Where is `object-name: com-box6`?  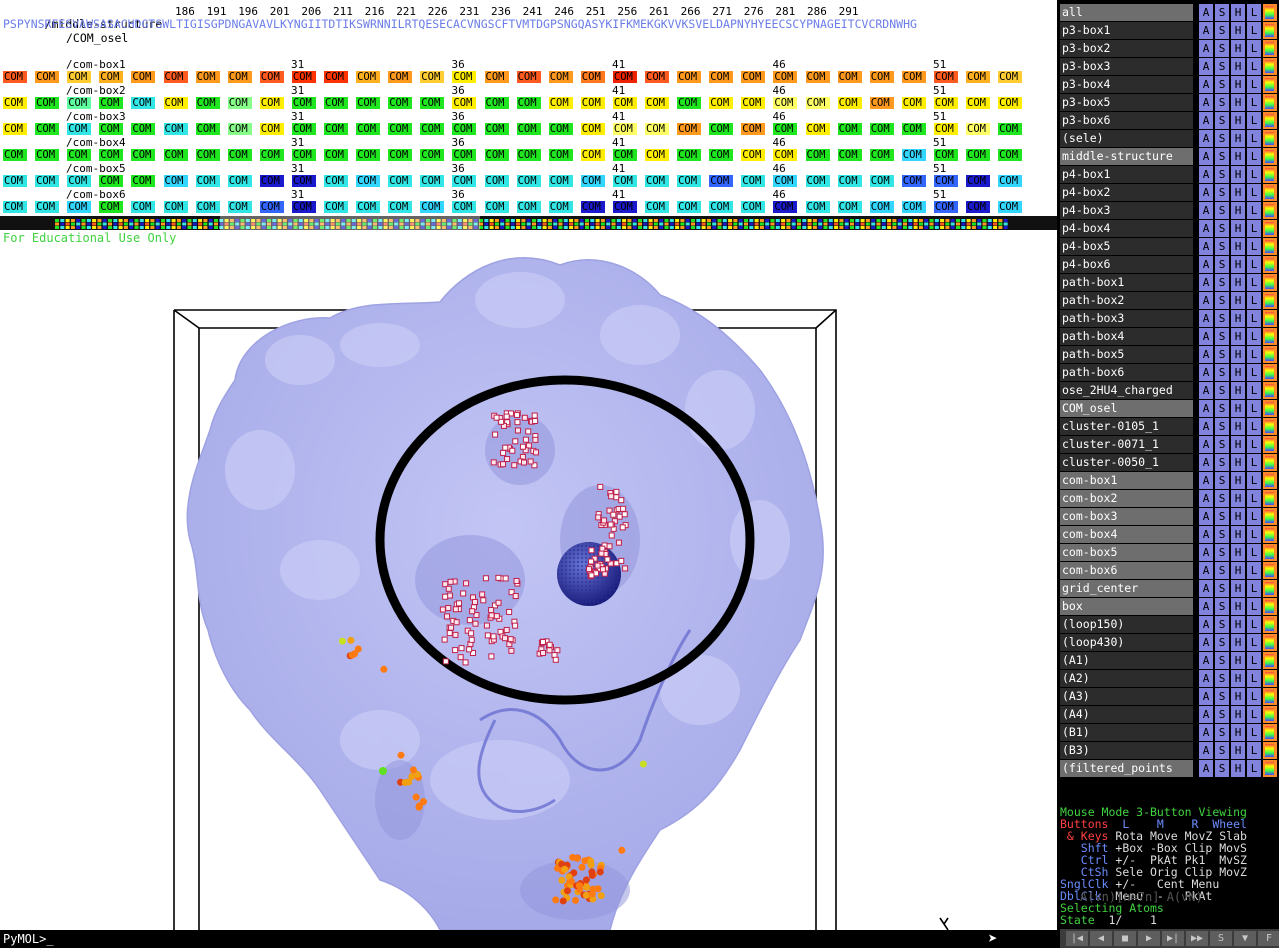 object-name: com-box6 is located at coordinates (1126, 570).